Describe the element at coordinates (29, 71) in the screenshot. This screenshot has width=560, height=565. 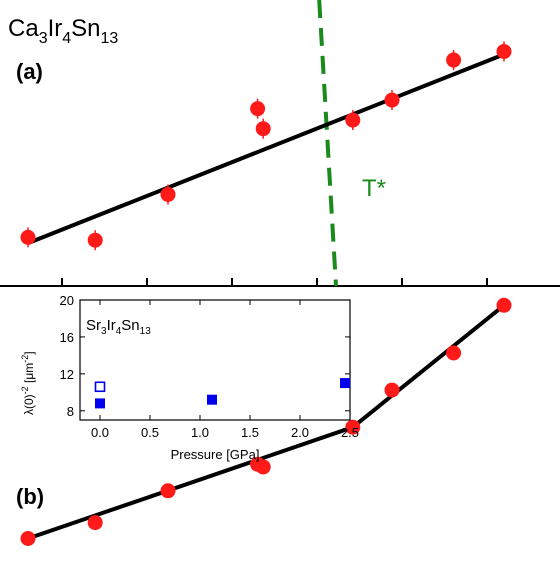
I see `panel-label-a: (a)` at that location.